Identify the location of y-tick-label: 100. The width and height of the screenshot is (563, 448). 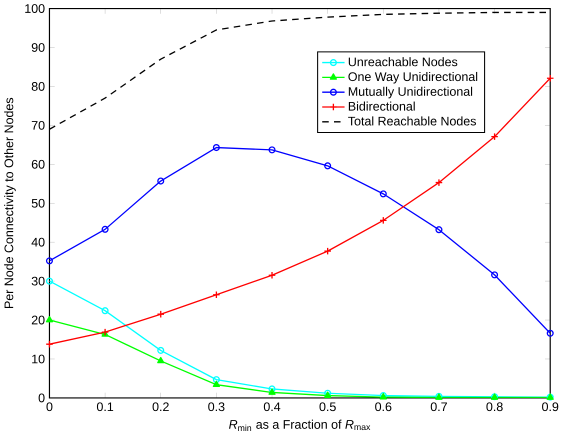
(35, 8).